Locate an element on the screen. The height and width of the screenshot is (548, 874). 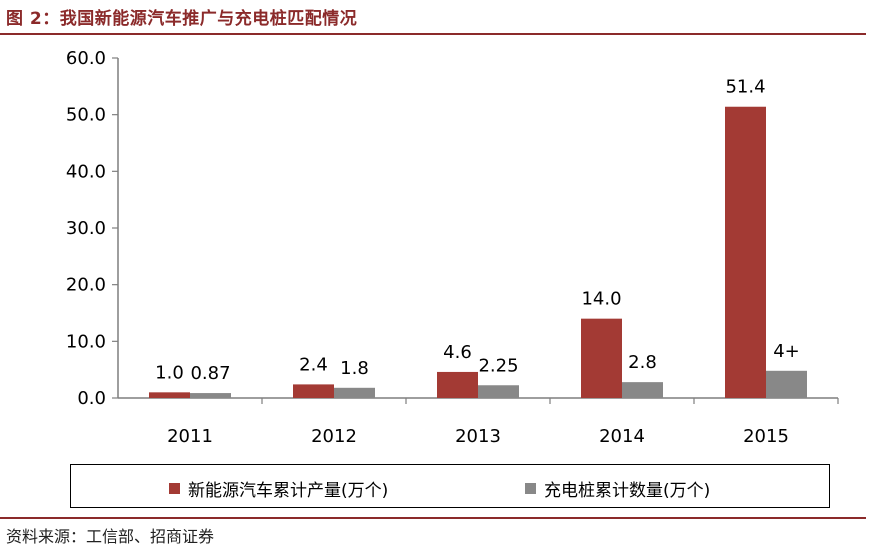
data-label: 0.87 is located at coordinates (210, 373).